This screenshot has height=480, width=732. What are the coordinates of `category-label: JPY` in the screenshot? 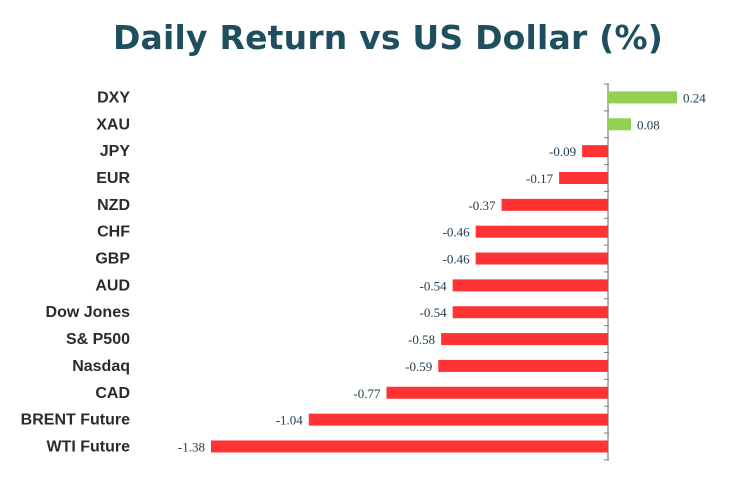 It's located at (115, 151).